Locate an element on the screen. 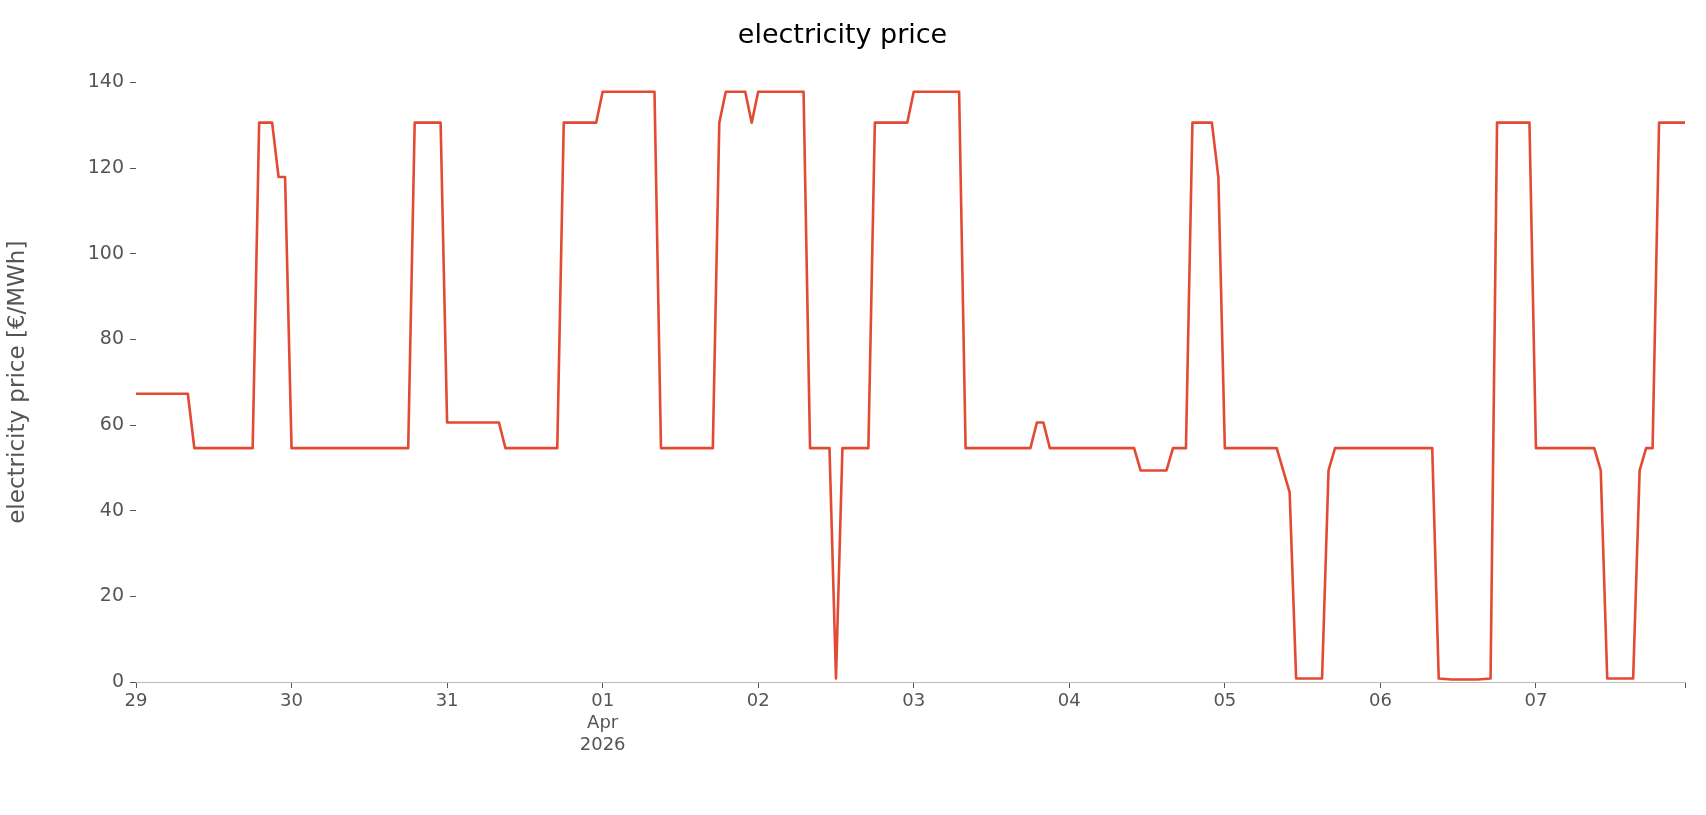  x-tick-label: 29 is located at coordinates (136, 700).